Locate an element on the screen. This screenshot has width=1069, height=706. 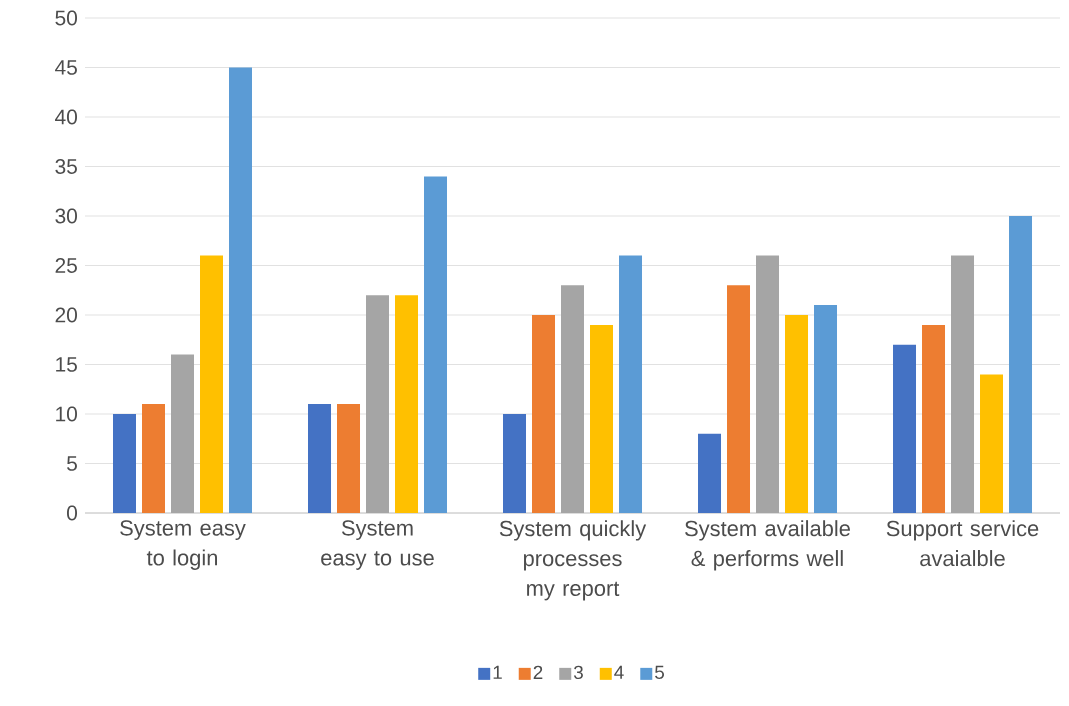
x-tick-label: System quickly processes my report is located at coordinates (573, 560).